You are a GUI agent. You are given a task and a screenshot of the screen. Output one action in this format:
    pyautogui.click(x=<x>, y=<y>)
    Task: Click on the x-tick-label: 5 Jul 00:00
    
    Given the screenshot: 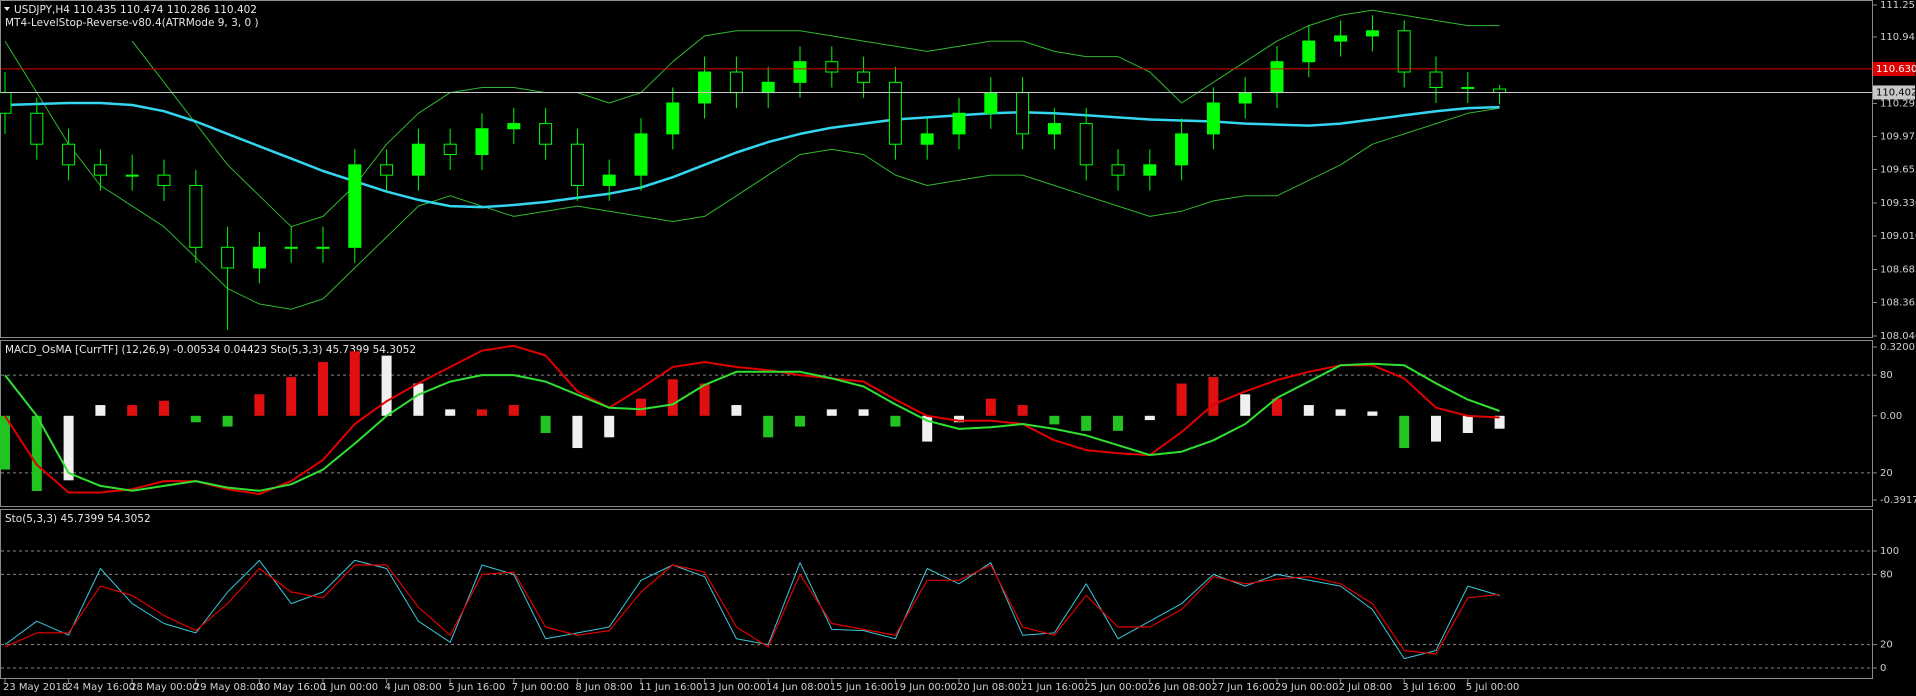 What is the action you would take?
    pyautogui.click(x=1493, y=687)
    